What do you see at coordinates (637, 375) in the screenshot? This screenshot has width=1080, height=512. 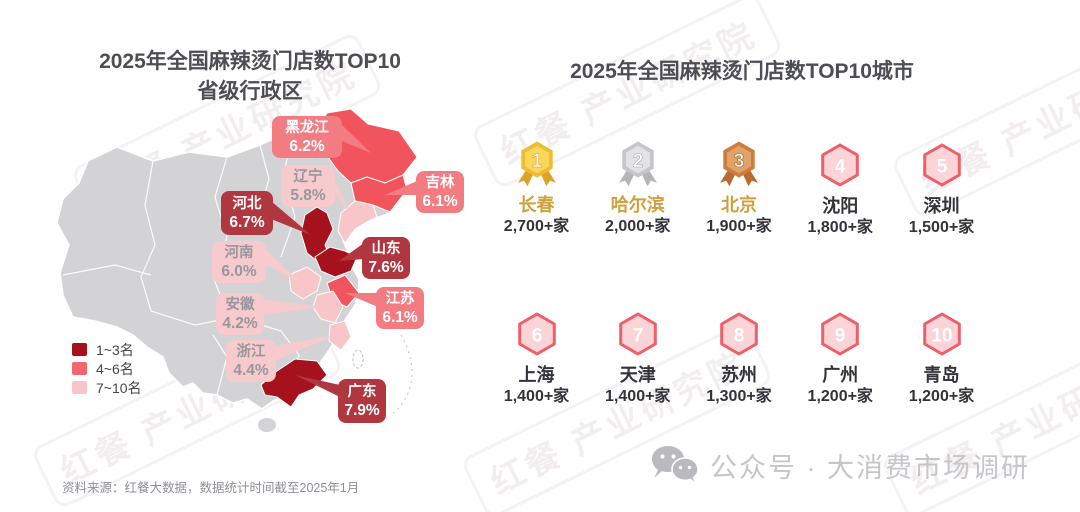 I see `city-name: 天津` at bounding box center [637, 375].